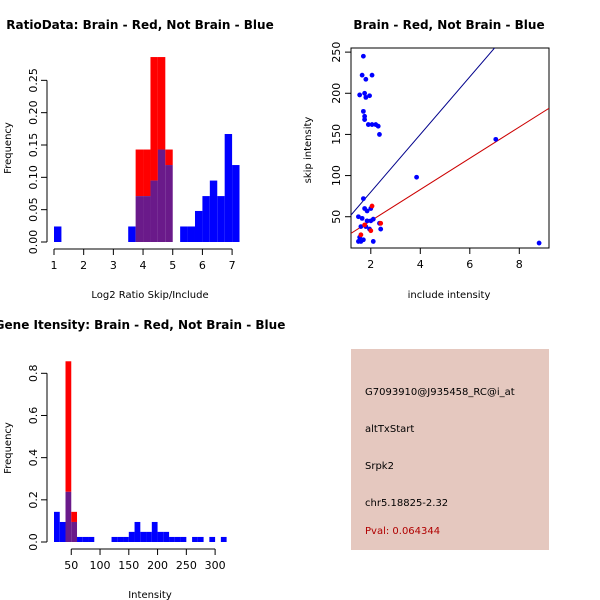 The height and width of the screenshot is (600, 600). What do you see at coordinates (336, 134) in the screenshot?
I see `scatter-y-tick-label-2: 150` at bounding box center [336, 134].